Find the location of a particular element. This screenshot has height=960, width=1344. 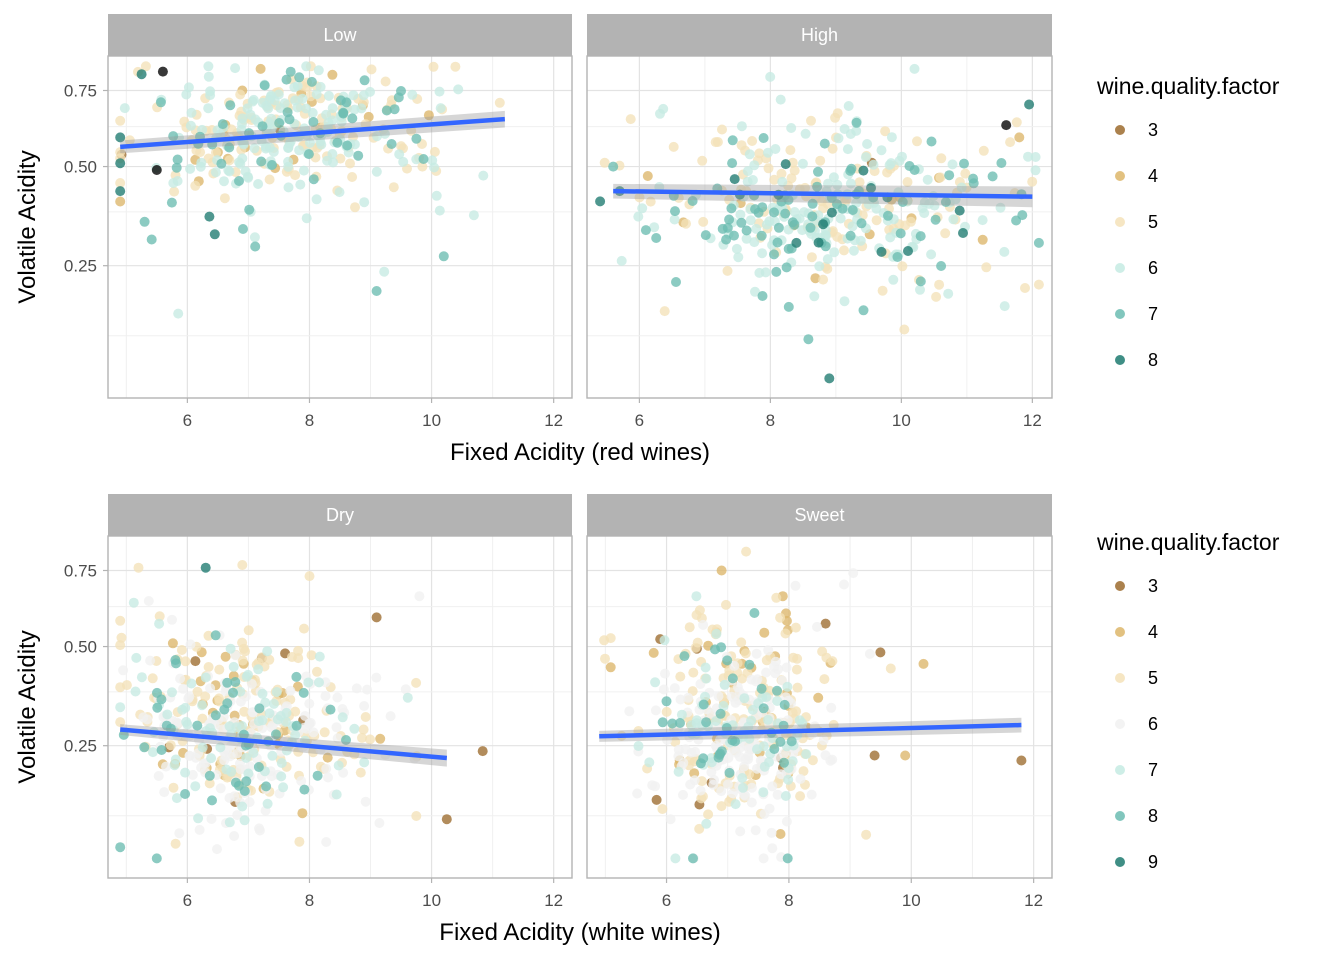

y-axis-title: Volatile Acidity is located at coordinates (27, 226).